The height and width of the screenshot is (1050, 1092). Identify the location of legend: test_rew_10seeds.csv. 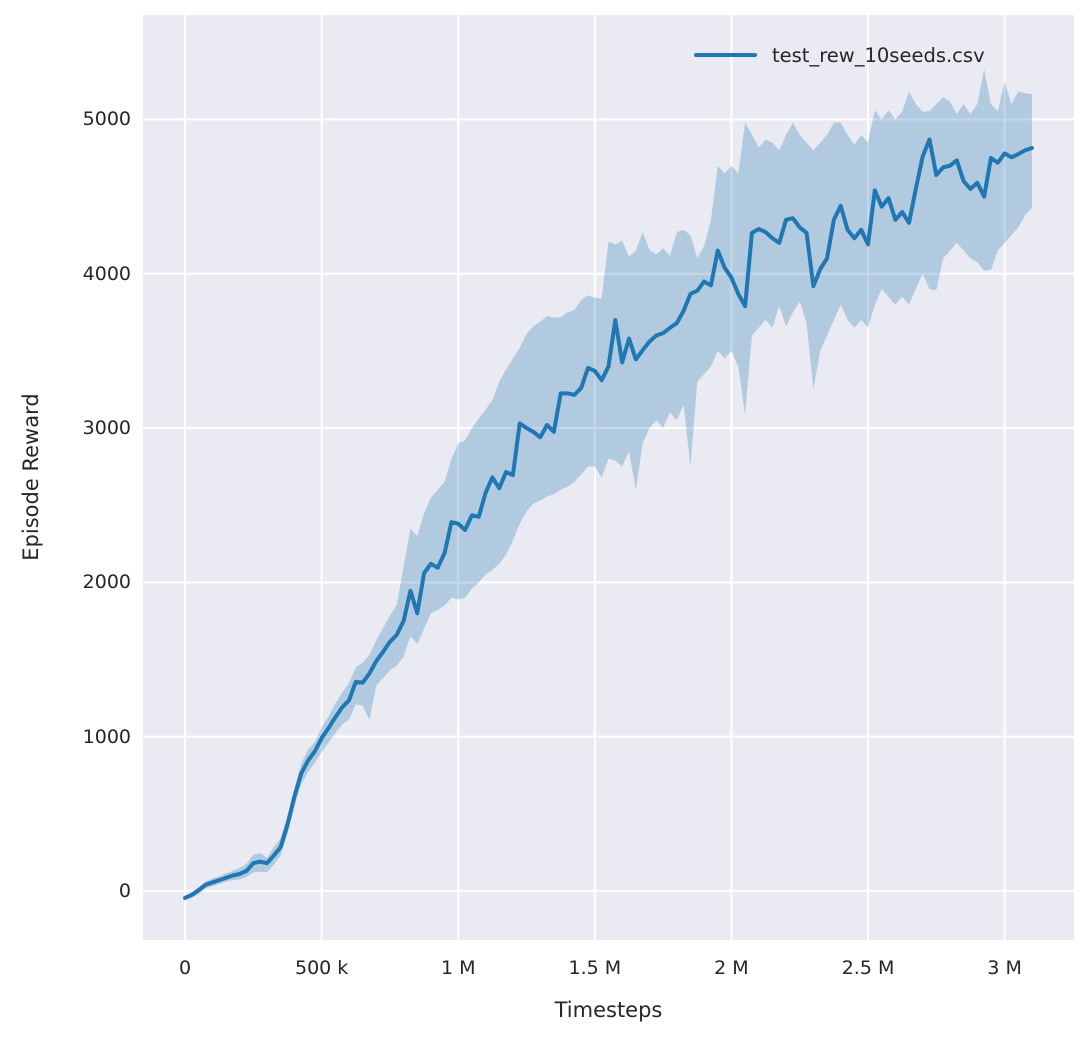
(839, 55).